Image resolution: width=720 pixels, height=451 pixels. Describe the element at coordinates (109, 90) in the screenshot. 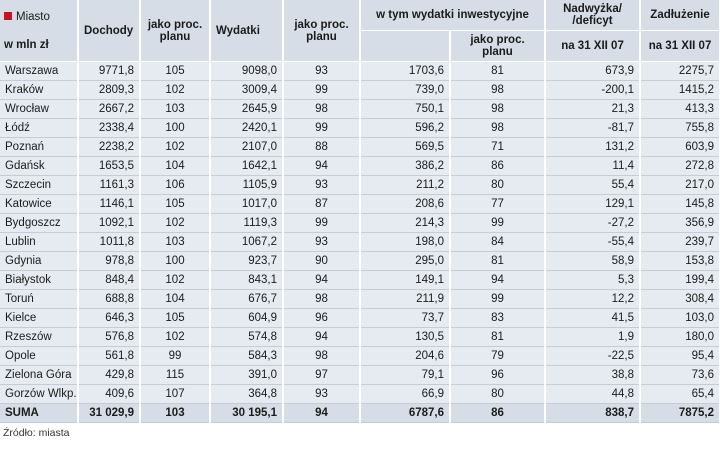

I see `income-cell: 2809,3` at that location.